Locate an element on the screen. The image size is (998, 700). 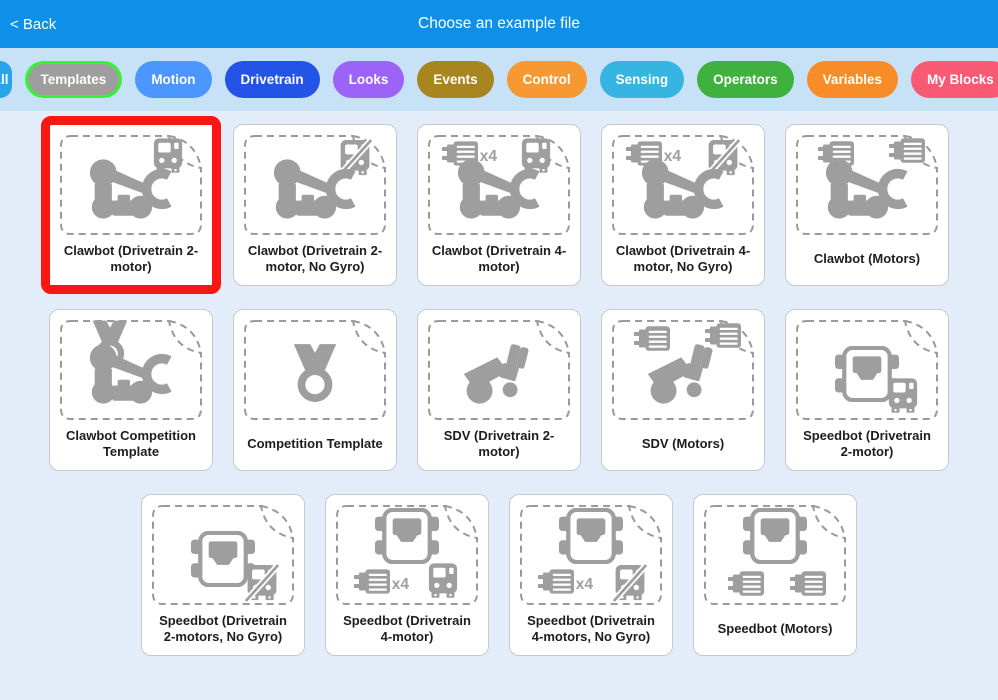
example-card: Clawbot (Drivetrain 4-motor) is located at coordinates (499, 205).